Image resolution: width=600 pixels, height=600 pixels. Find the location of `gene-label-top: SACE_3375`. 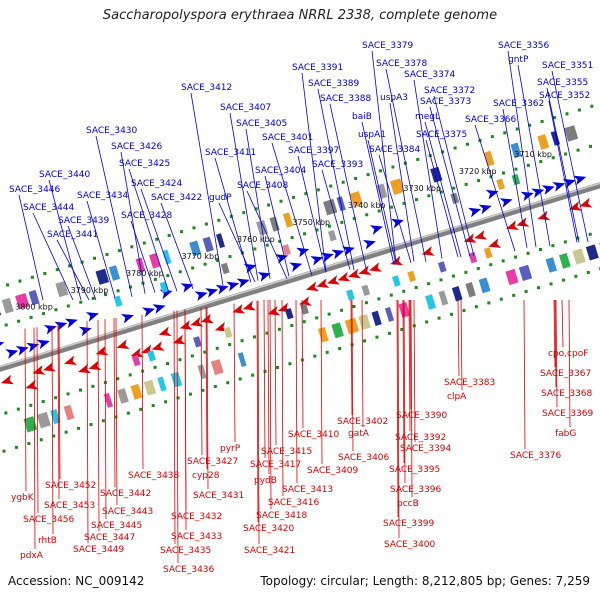

gene-label-top: SACE_3375 is located at coordinates (441, 135).